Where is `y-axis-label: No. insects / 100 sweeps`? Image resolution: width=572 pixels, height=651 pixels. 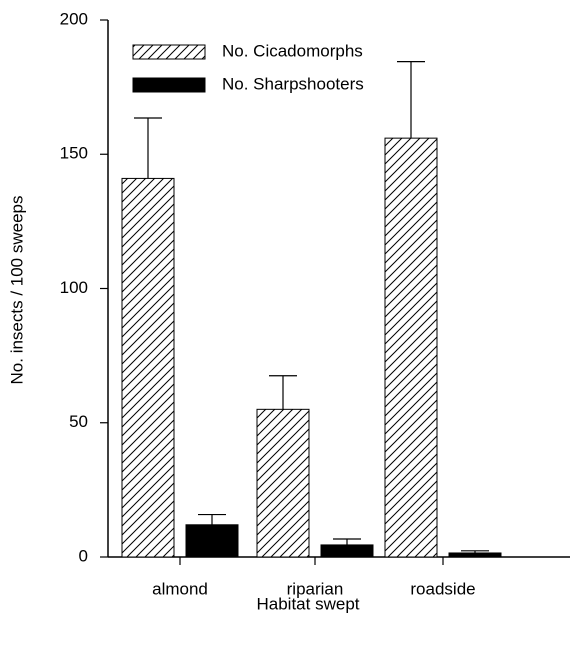 y-axis-label: No. insects / 100 sweeps is located at coordinates (16, 290).